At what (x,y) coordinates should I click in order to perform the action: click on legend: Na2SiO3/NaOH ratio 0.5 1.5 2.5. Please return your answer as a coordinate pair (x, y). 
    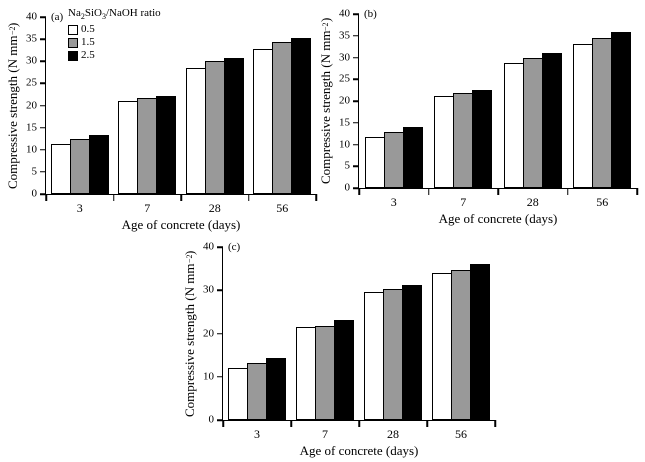
    Looking at the image, I should click on (114, 34).